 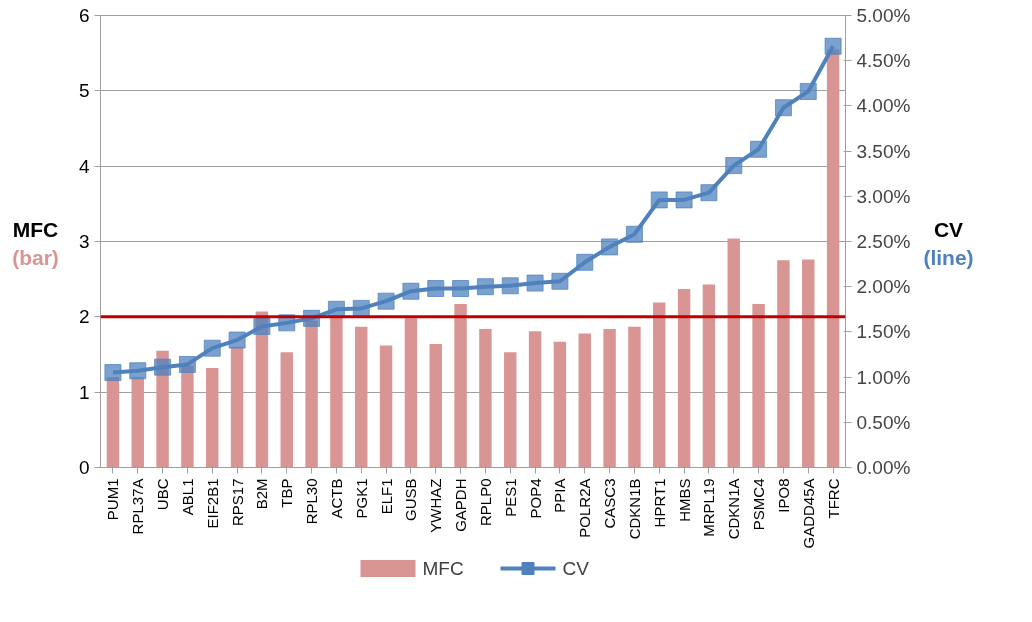 I want to click on y2-tick-label: 0.00%, so click(x=883, y=467).